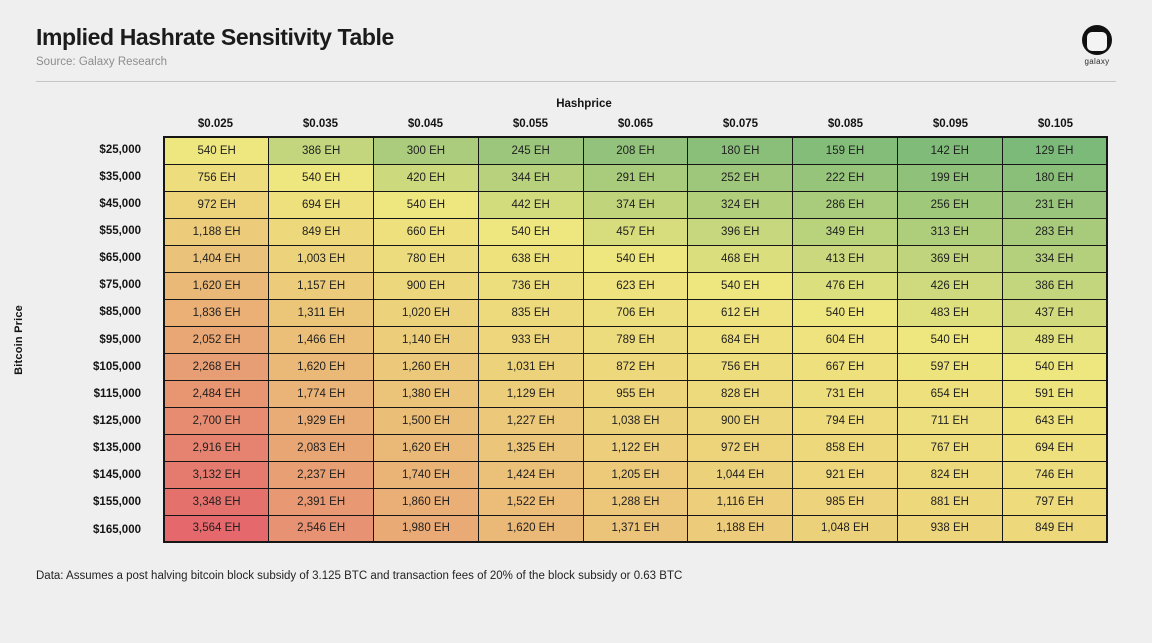 The width and height of the screenshot is (1152, 643). I want to click on column-header: $0.075, so click(740, 124).